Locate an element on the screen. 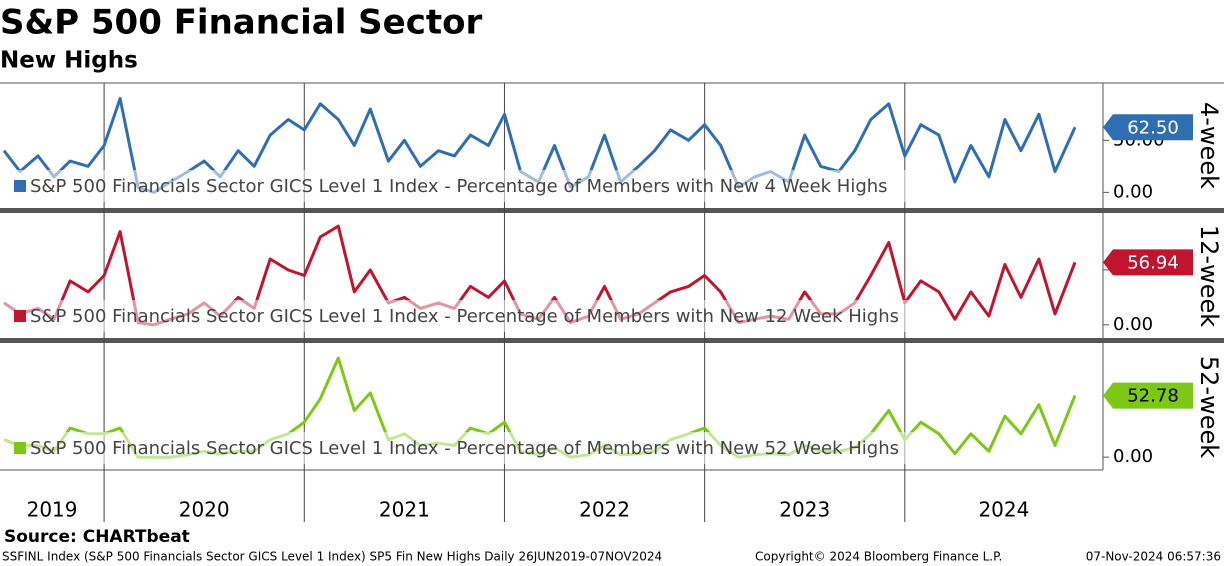  panel-label: 4-week is located at coordinates (1209, 145).